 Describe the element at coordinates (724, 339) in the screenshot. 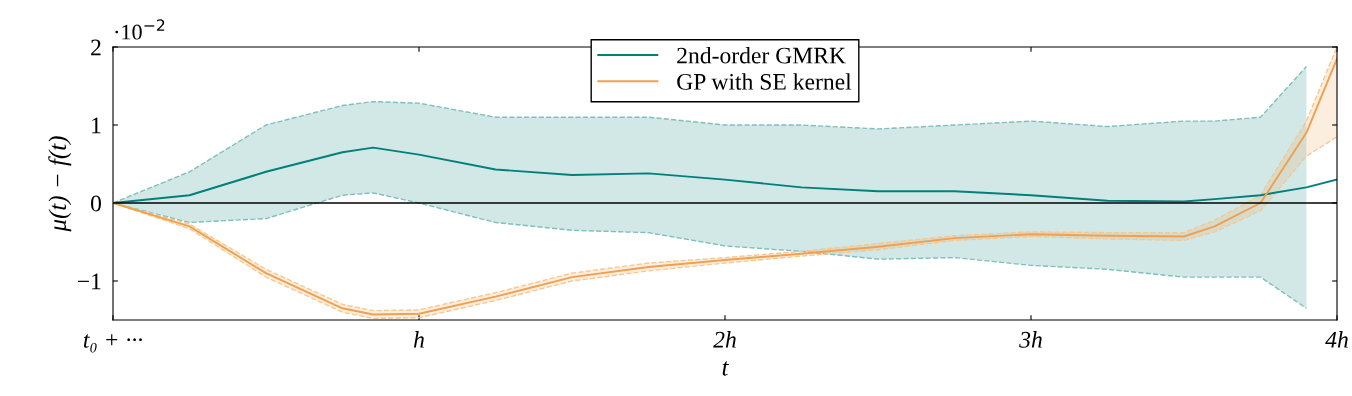

I see `x-tick-label: 2h` at that location.